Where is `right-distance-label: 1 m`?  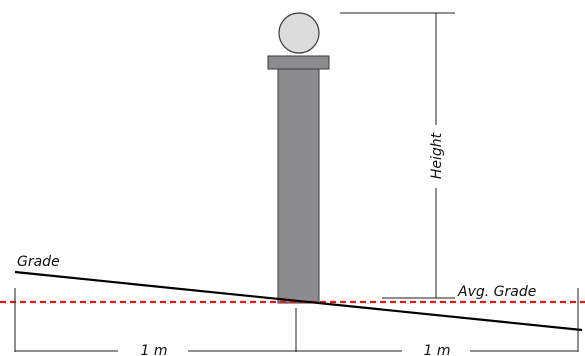 right-distance-label: 1 m is located at coordinates (437, 349).